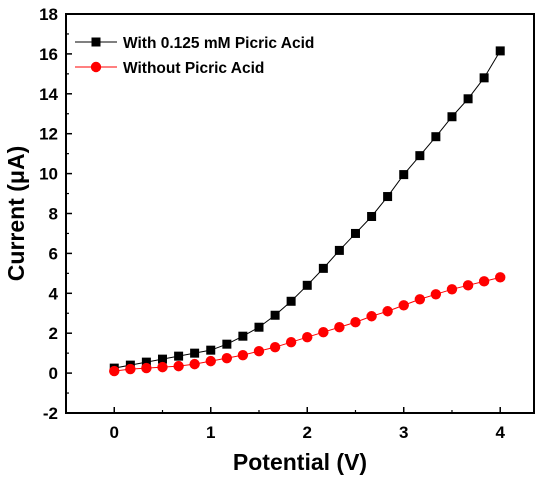 The width and height of the screenshot is (550, 478). I want to click on y-tick-label: -2, so click(50, 413).